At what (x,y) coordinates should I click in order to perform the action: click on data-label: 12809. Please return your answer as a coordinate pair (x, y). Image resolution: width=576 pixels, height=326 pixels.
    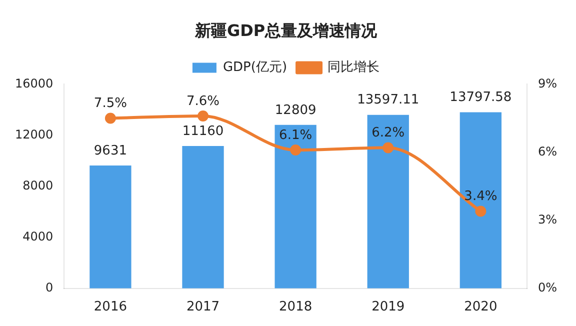
    Looking at the image, I should click on (295, 110).